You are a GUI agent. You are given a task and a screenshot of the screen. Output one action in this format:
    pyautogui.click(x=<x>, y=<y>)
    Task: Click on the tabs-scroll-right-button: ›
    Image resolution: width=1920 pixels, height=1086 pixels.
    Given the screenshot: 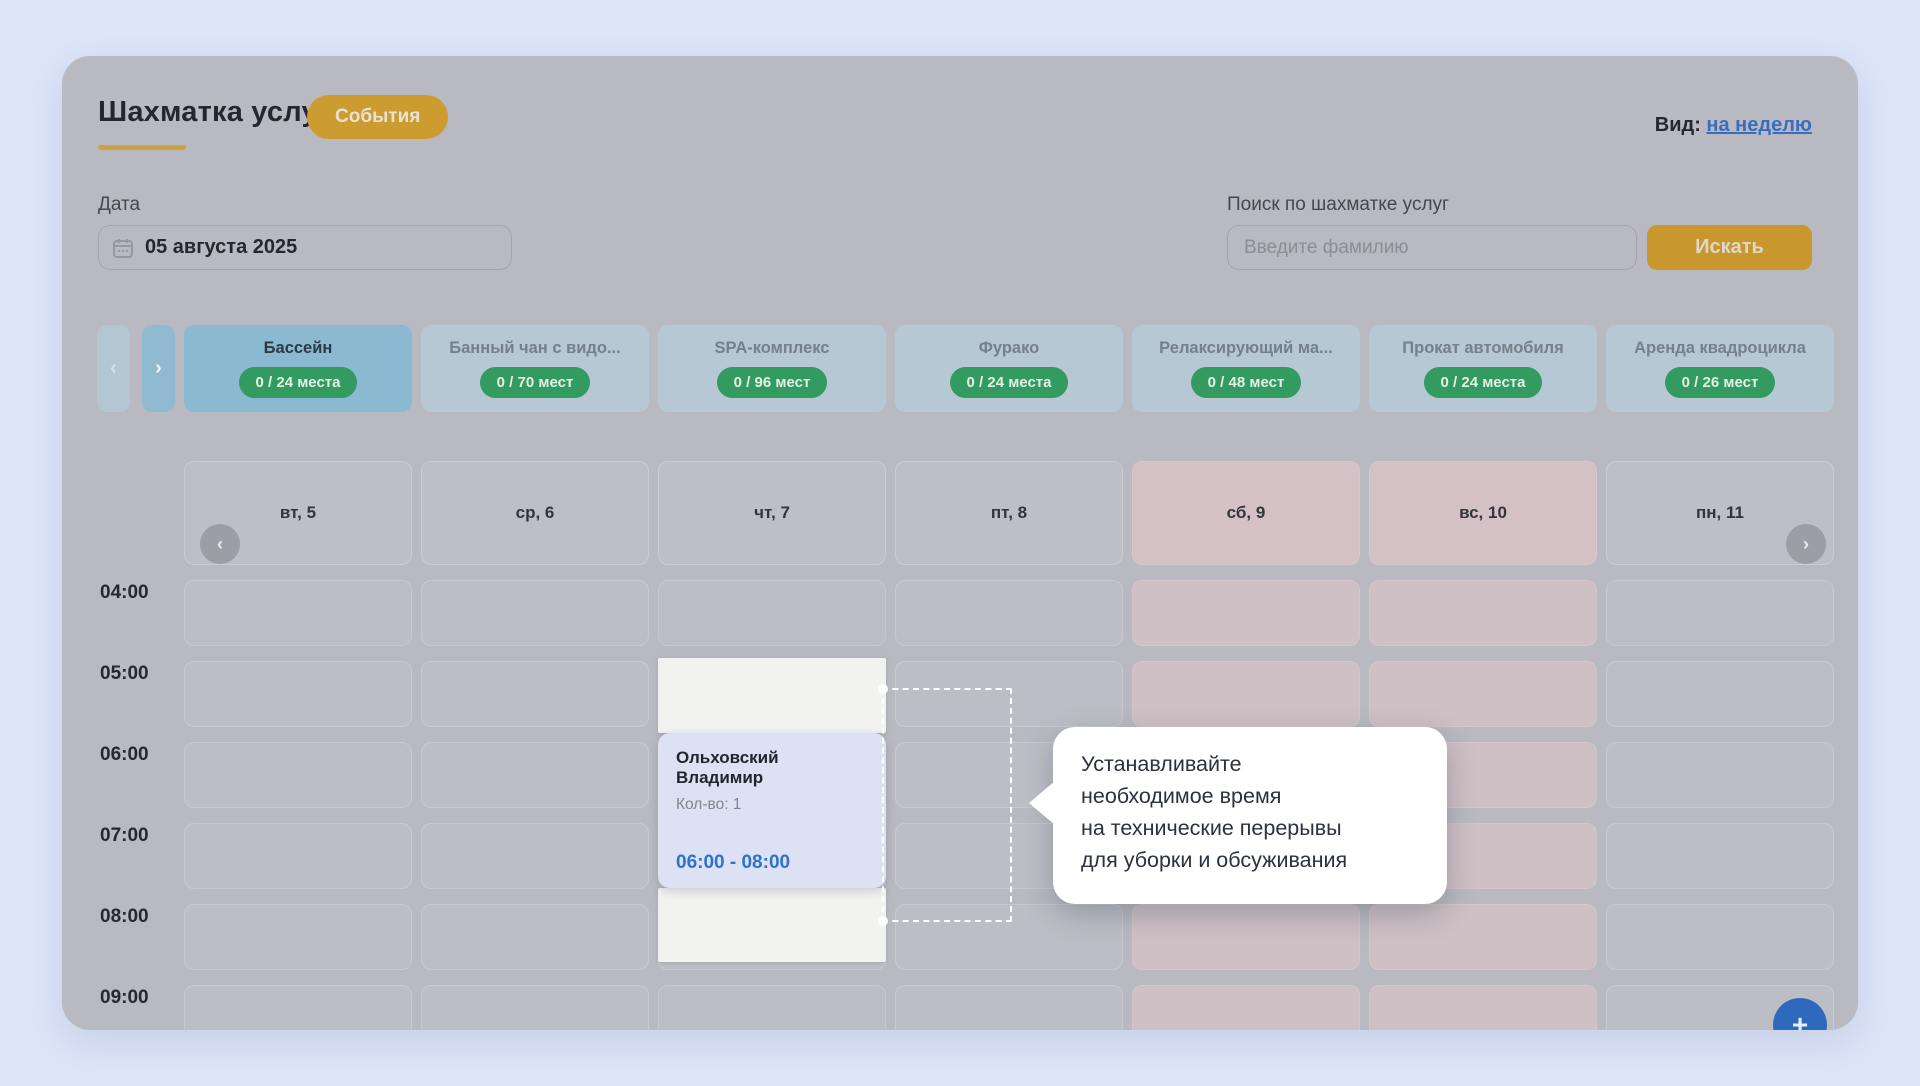 What is the action you would take?
    pyautogui.click(x=158, y=368)
    